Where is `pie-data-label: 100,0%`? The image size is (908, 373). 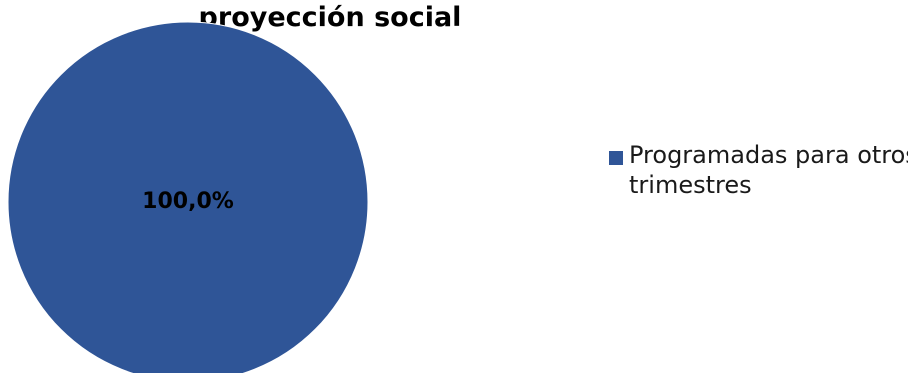
pie-data-label: 100,0% is located at coordinates (188, 201).